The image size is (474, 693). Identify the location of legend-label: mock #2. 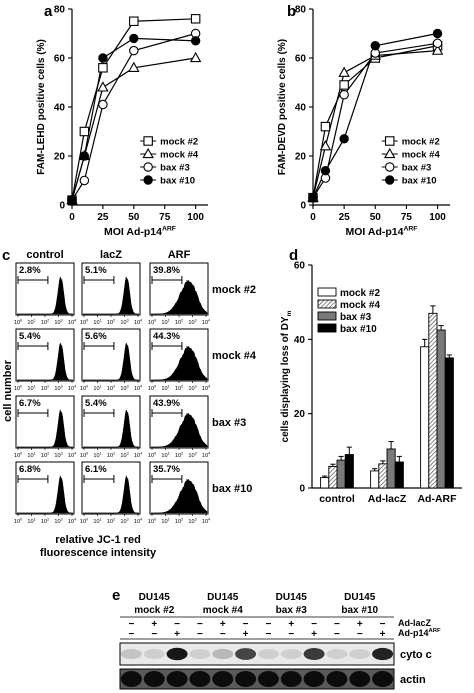
(360, 293).